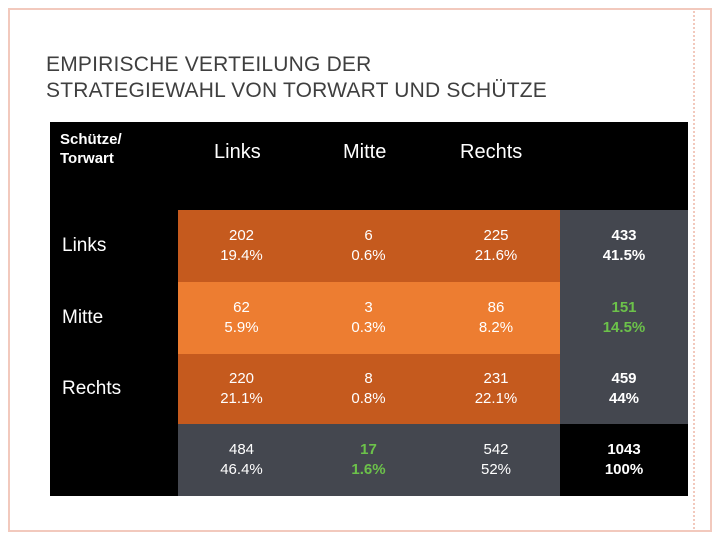 This screenshot has height=540, width=720. Describe the element at coordinates (368, 398) in the screenshot. I see `cell-percent: 0.8%` at that location.